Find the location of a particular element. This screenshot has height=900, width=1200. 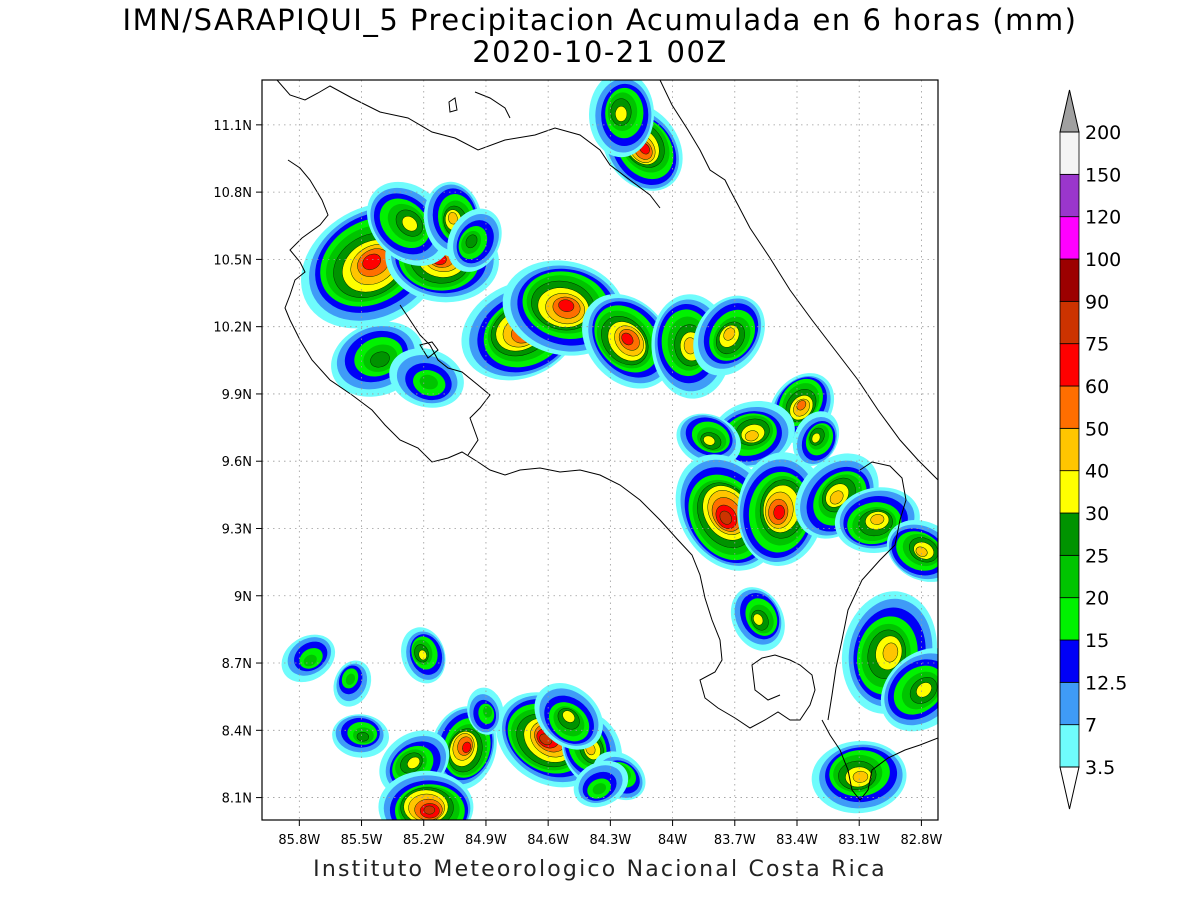

lon-tick-label: 85.8W is located at coordinates (299, 840).